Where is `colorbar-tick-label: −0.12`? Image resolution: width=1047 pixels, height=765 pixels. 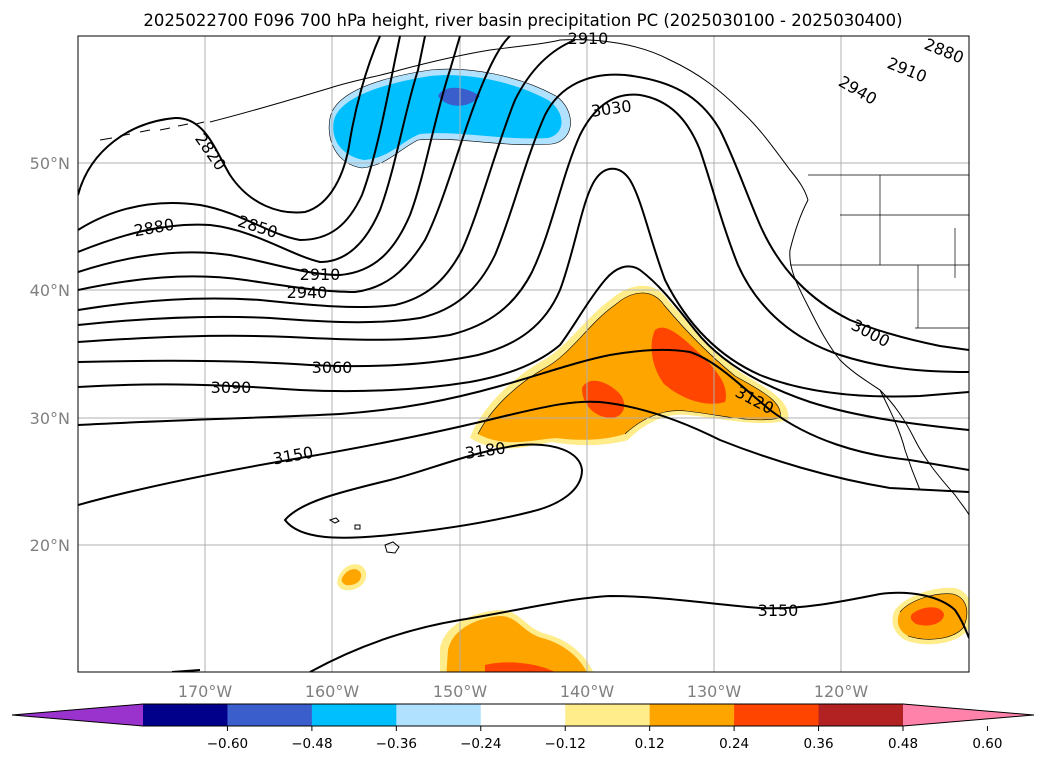 colorbar-tick-label: −0.12 is located at coordinates (565, 744).